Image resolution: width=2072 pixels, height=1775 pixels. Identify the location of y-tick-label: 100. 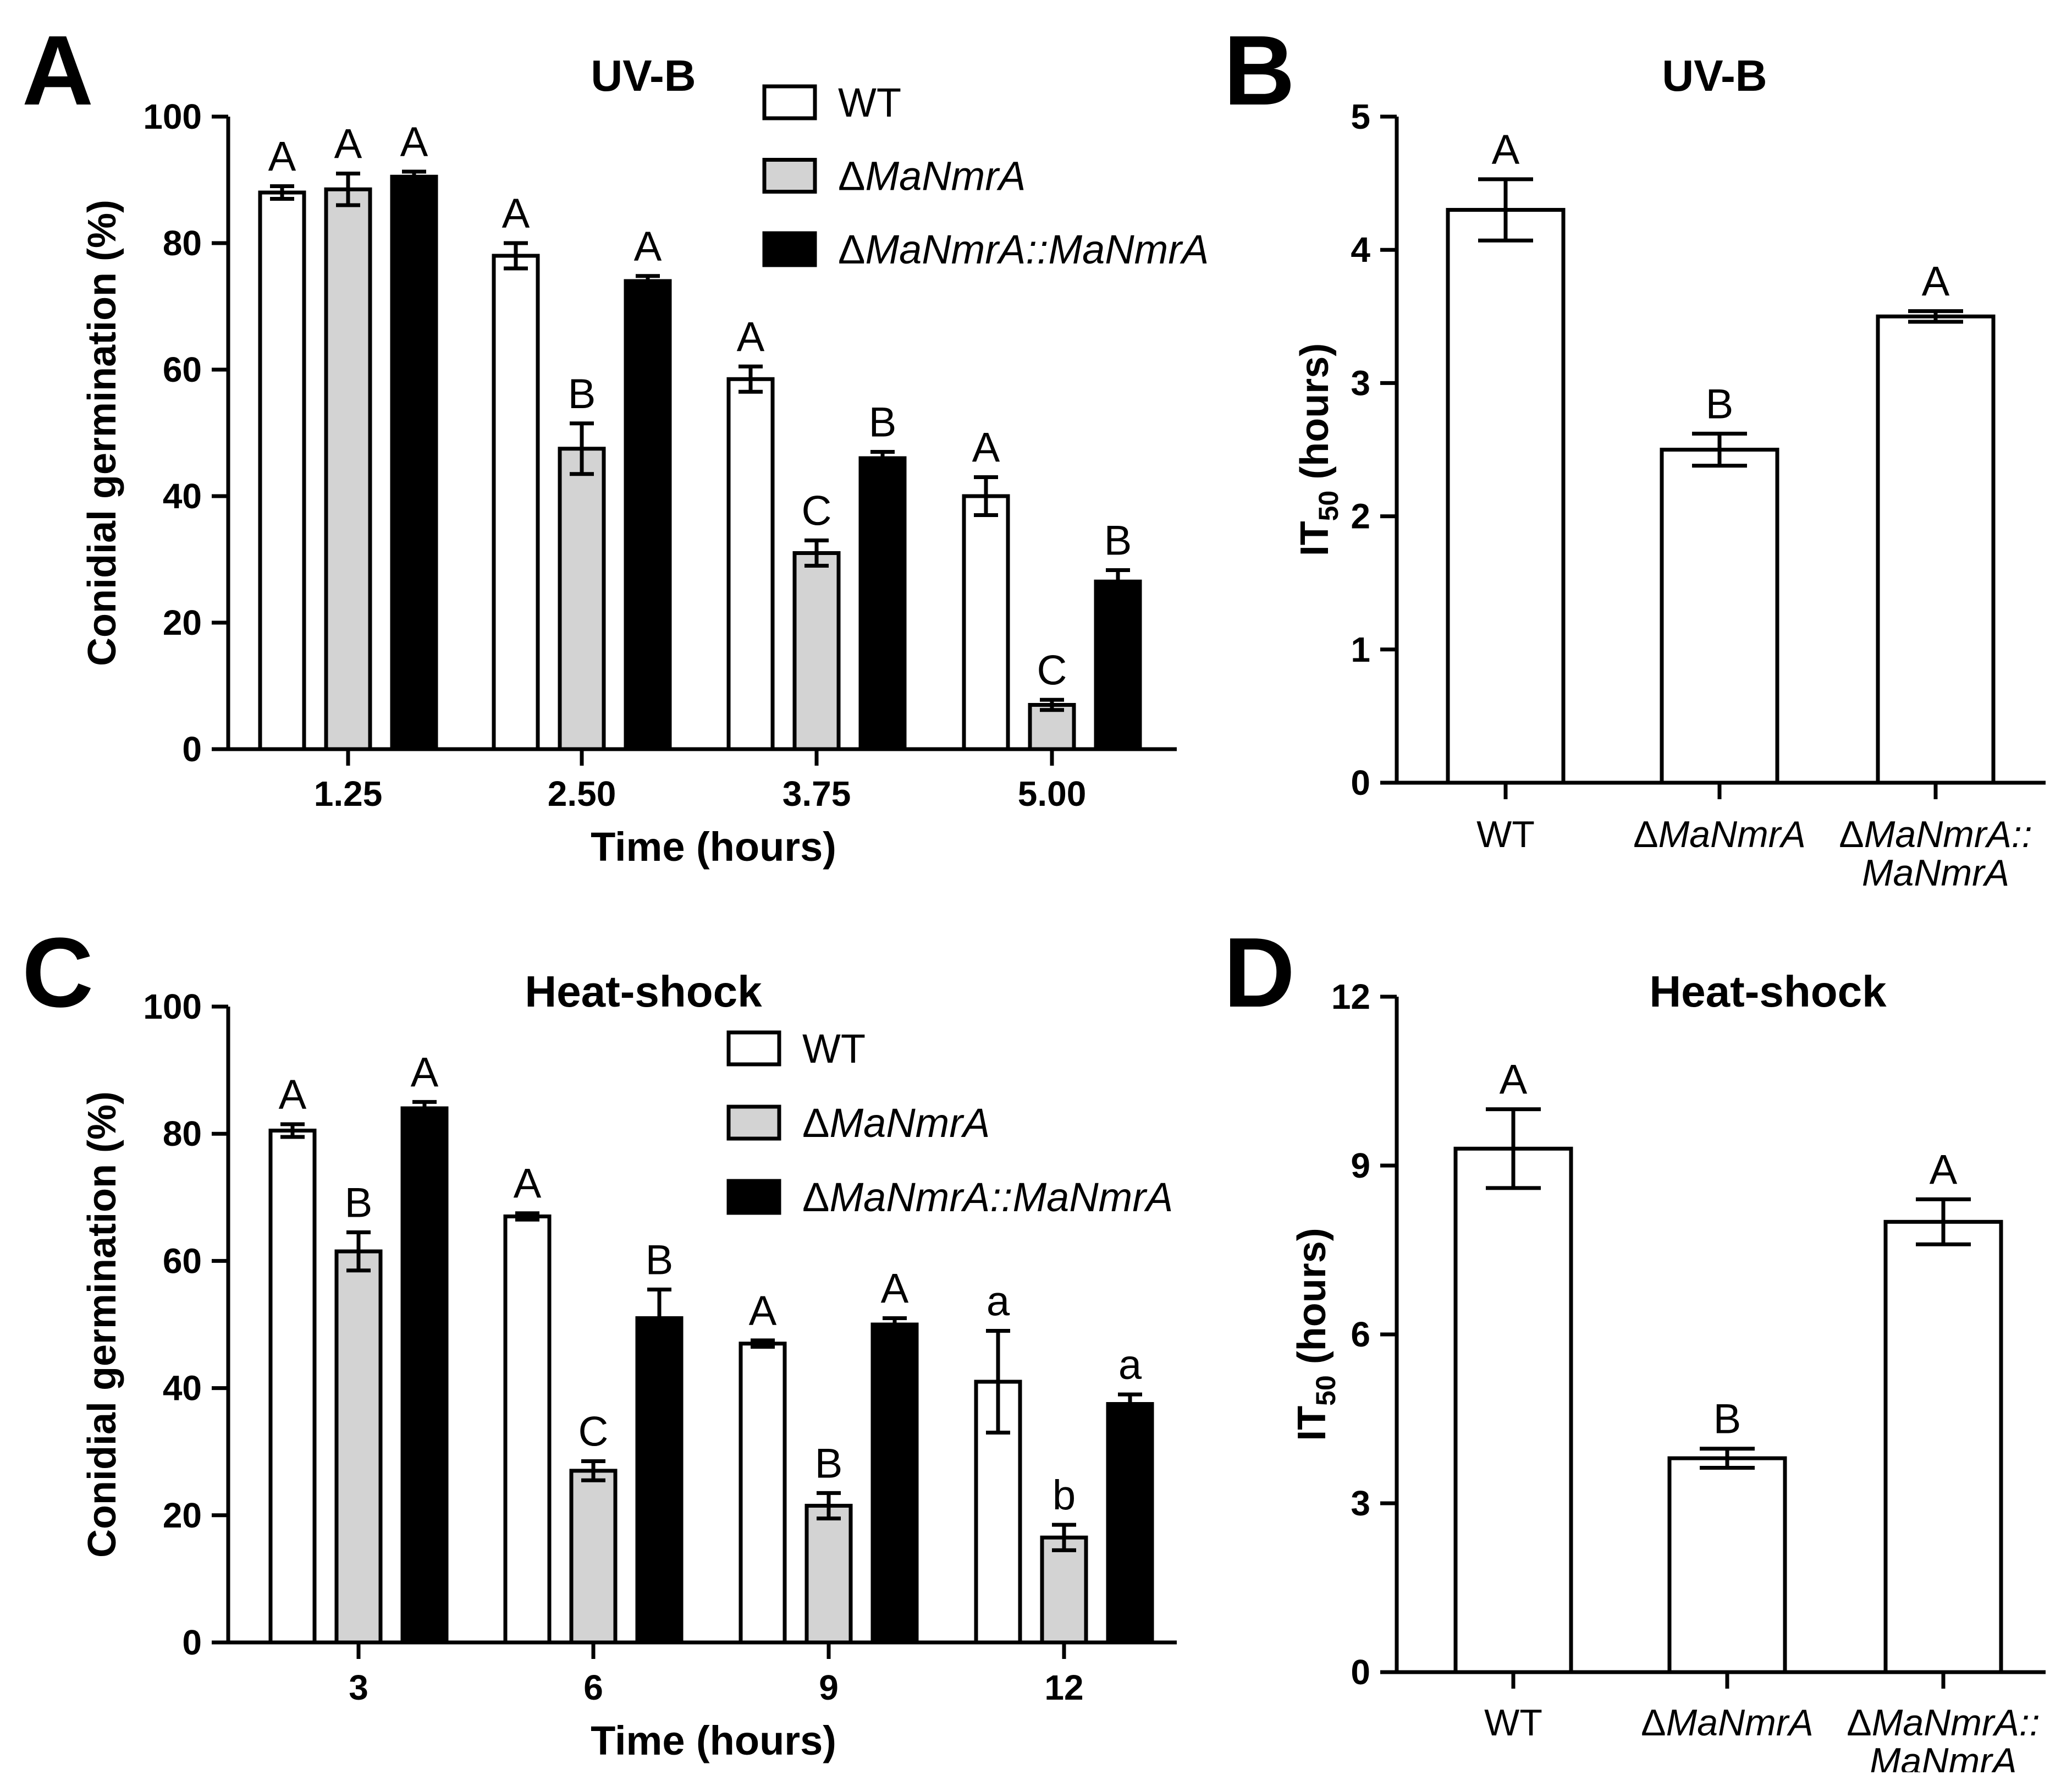
(172, 116).